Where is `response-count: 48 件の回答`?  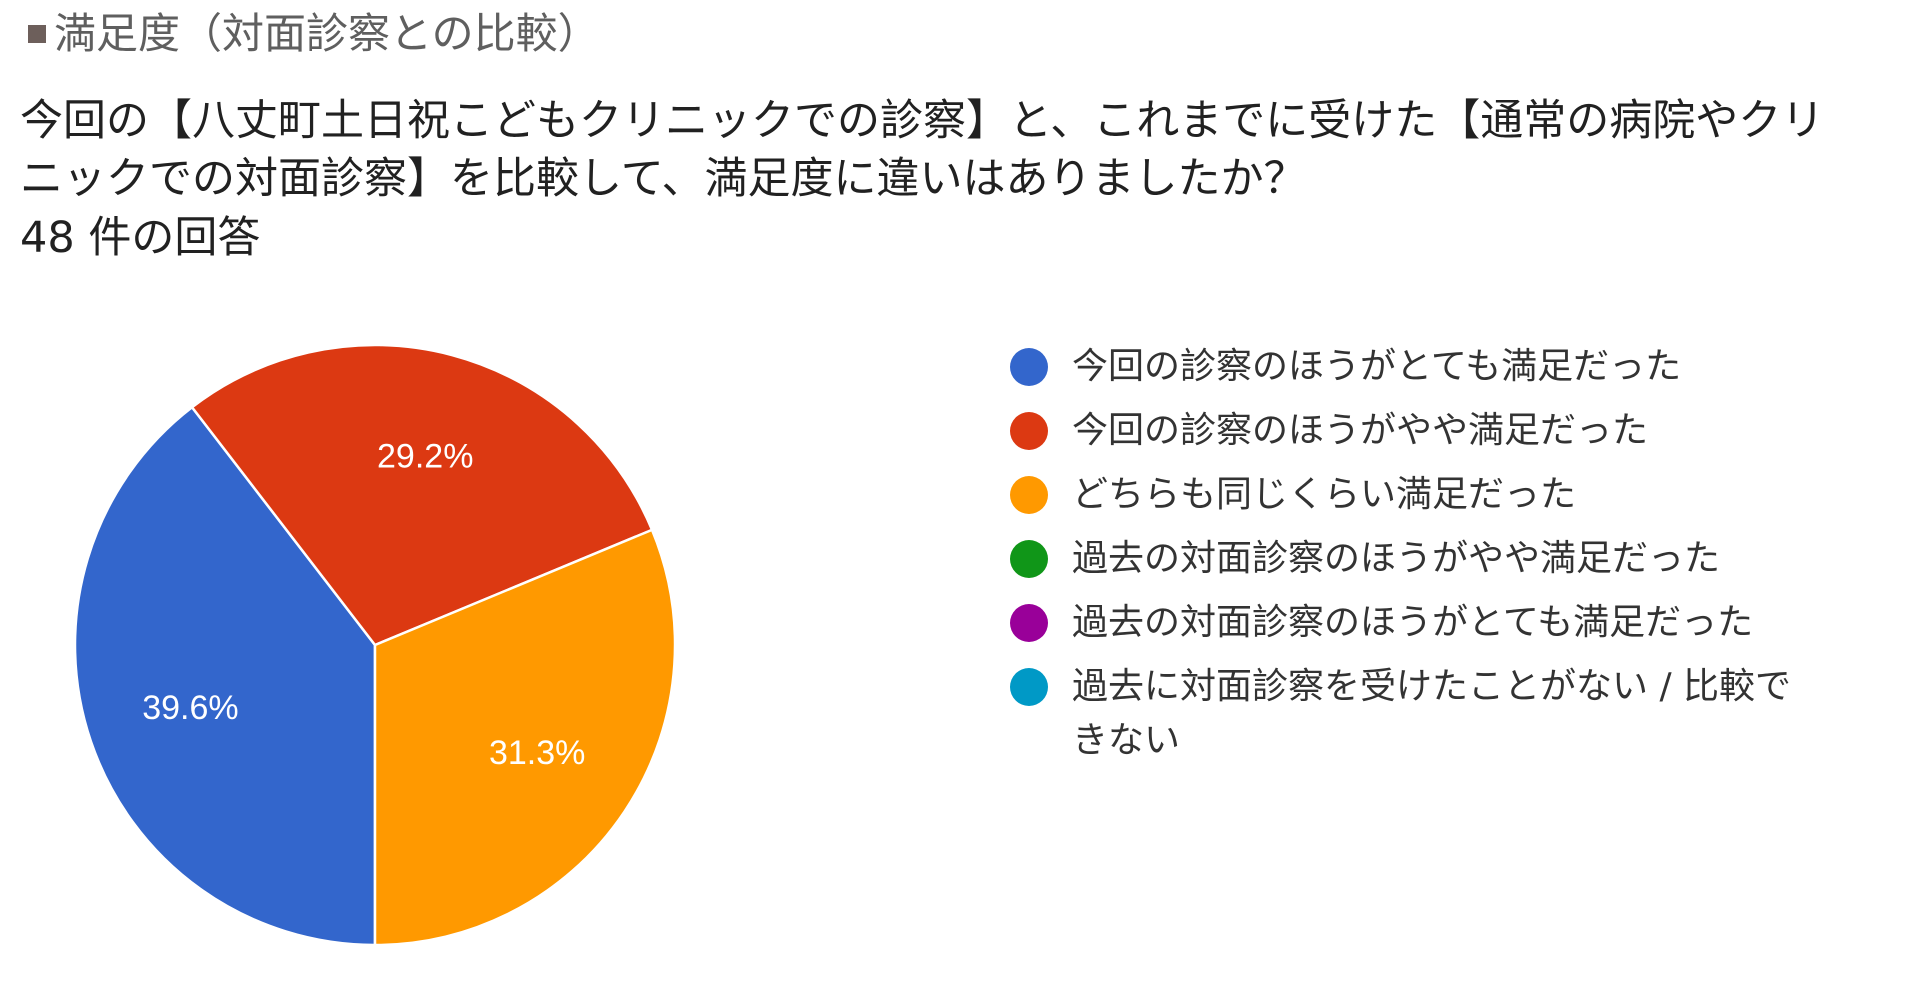
response-count: 48 件の回答 is located at coordinates (140, 238).